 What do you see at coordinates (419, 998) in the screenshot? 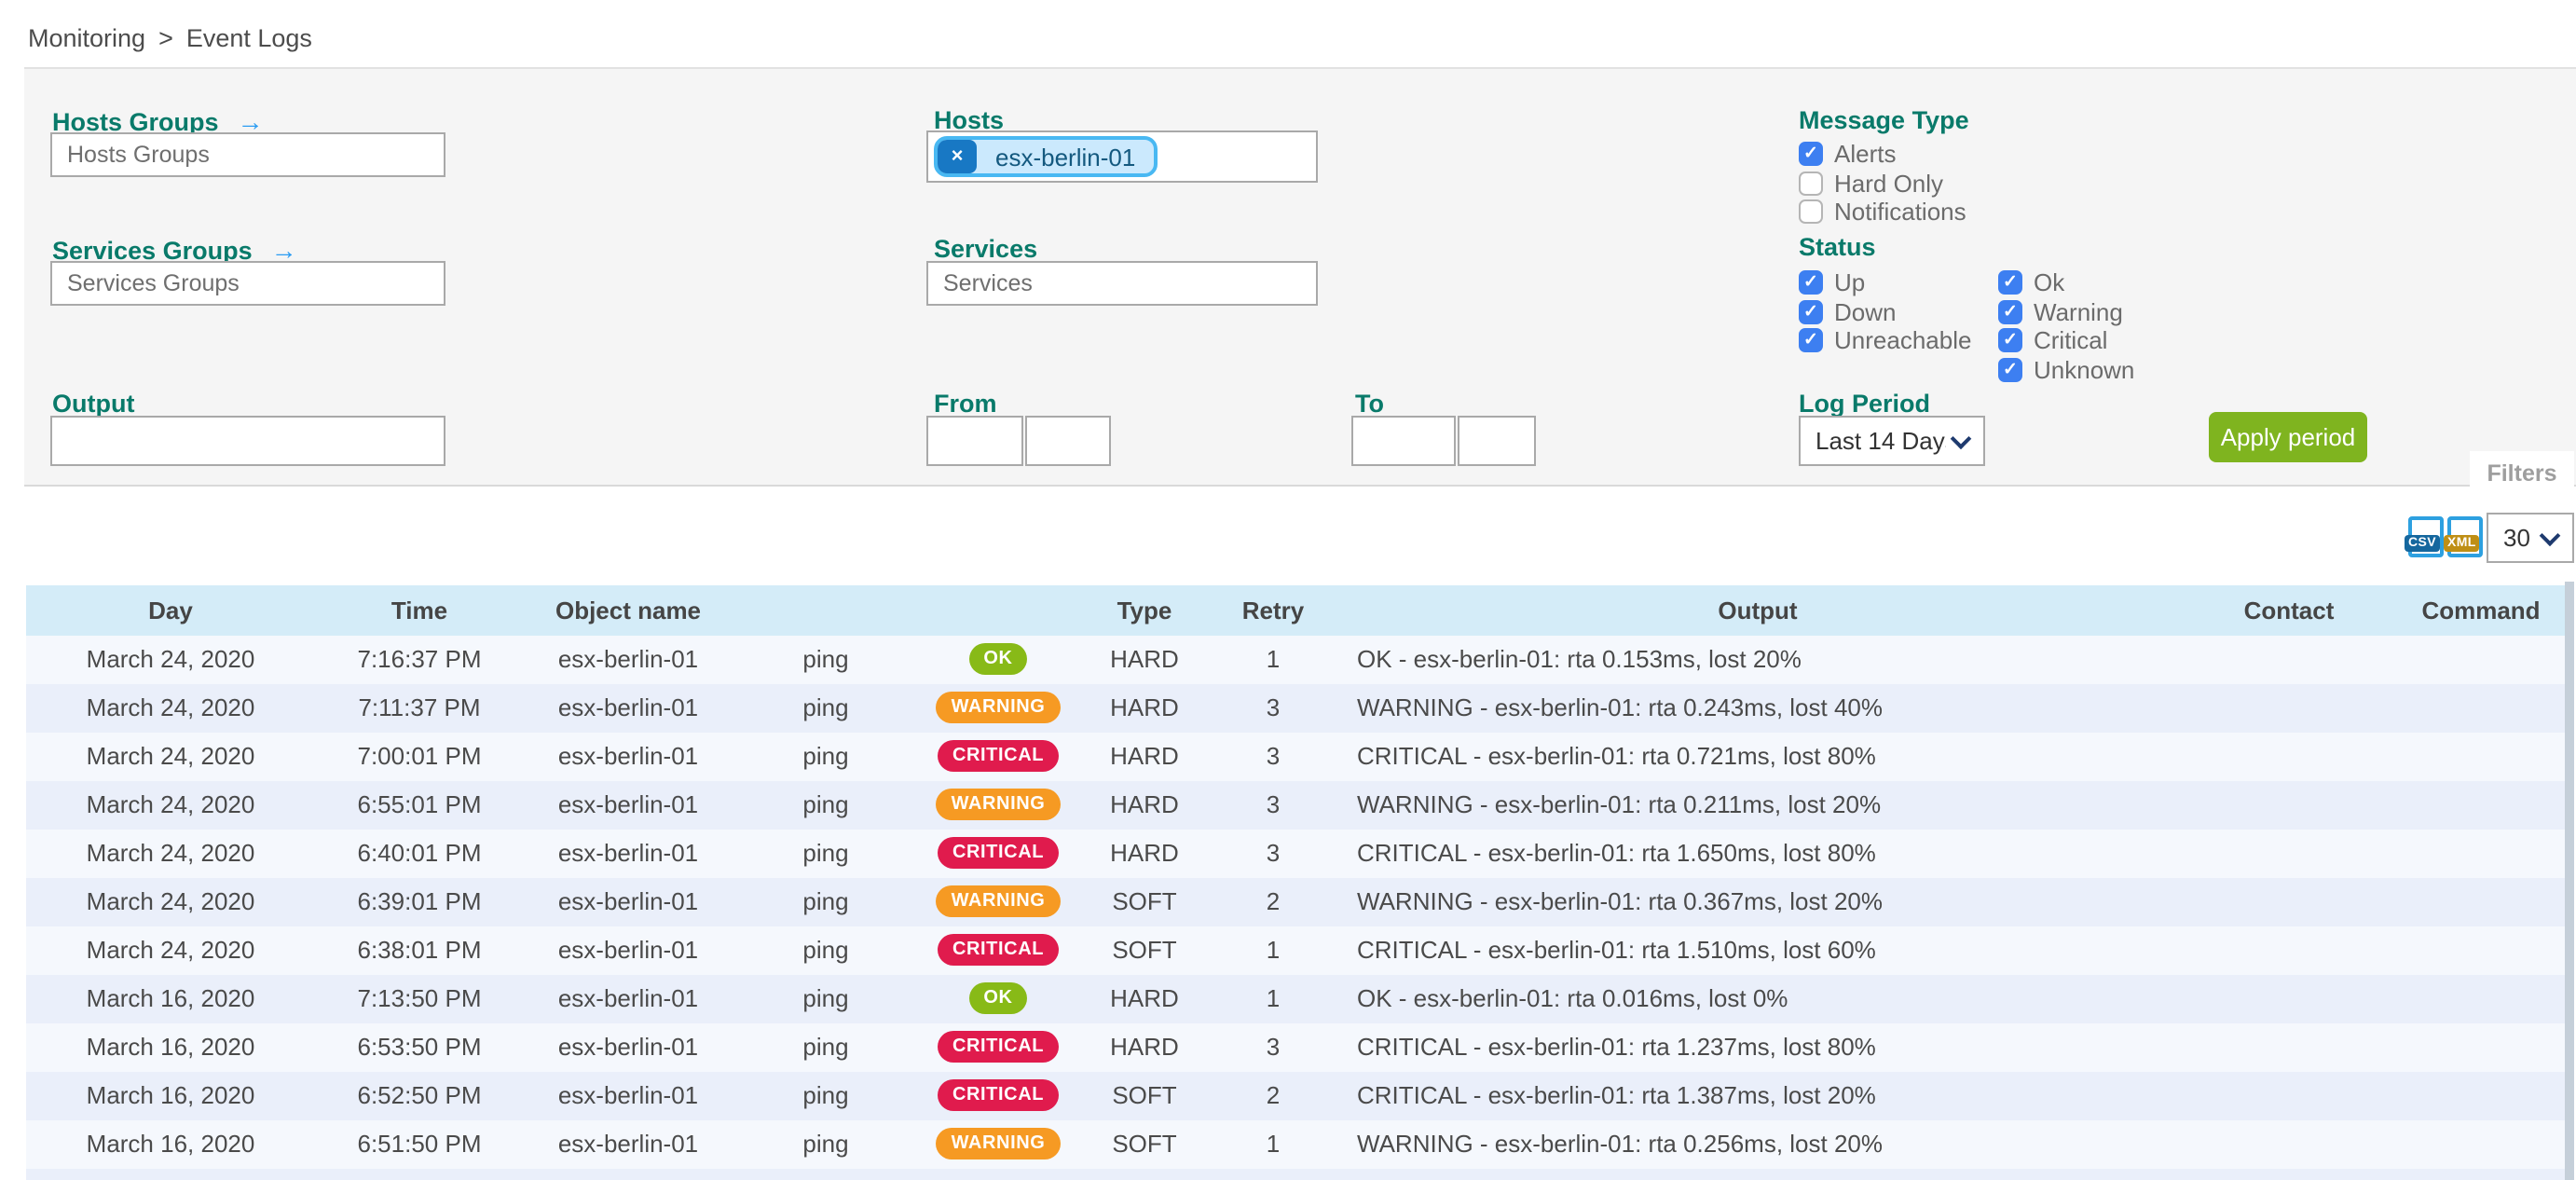
I see `cell-time: 7:13:50 PM` at bounding box center [419, 998].